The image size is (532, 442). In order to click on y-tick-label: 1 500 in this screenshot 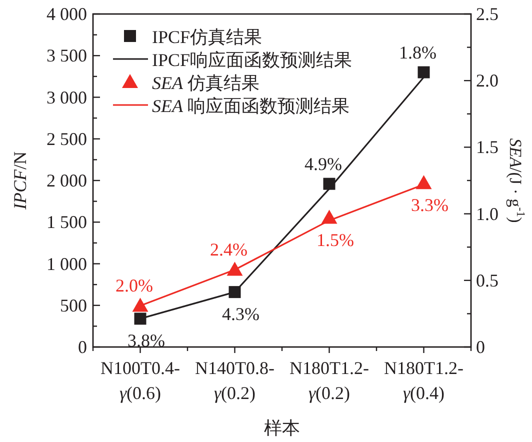, I will do `click(66, 222)`.